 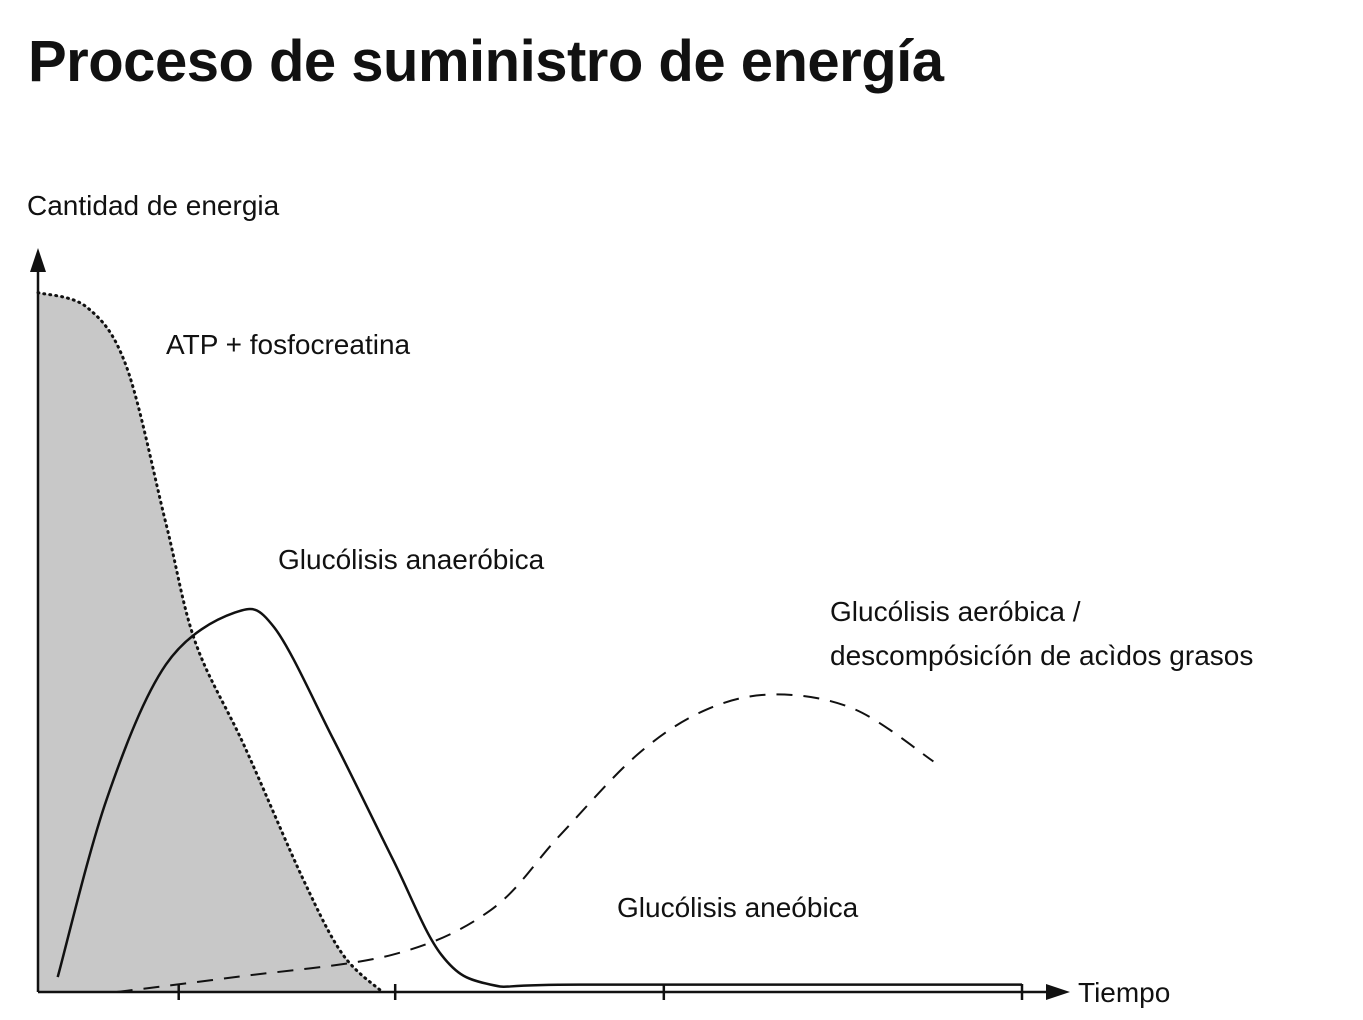 I want to click on x-axis-ticks, so click(x=600, y=992).